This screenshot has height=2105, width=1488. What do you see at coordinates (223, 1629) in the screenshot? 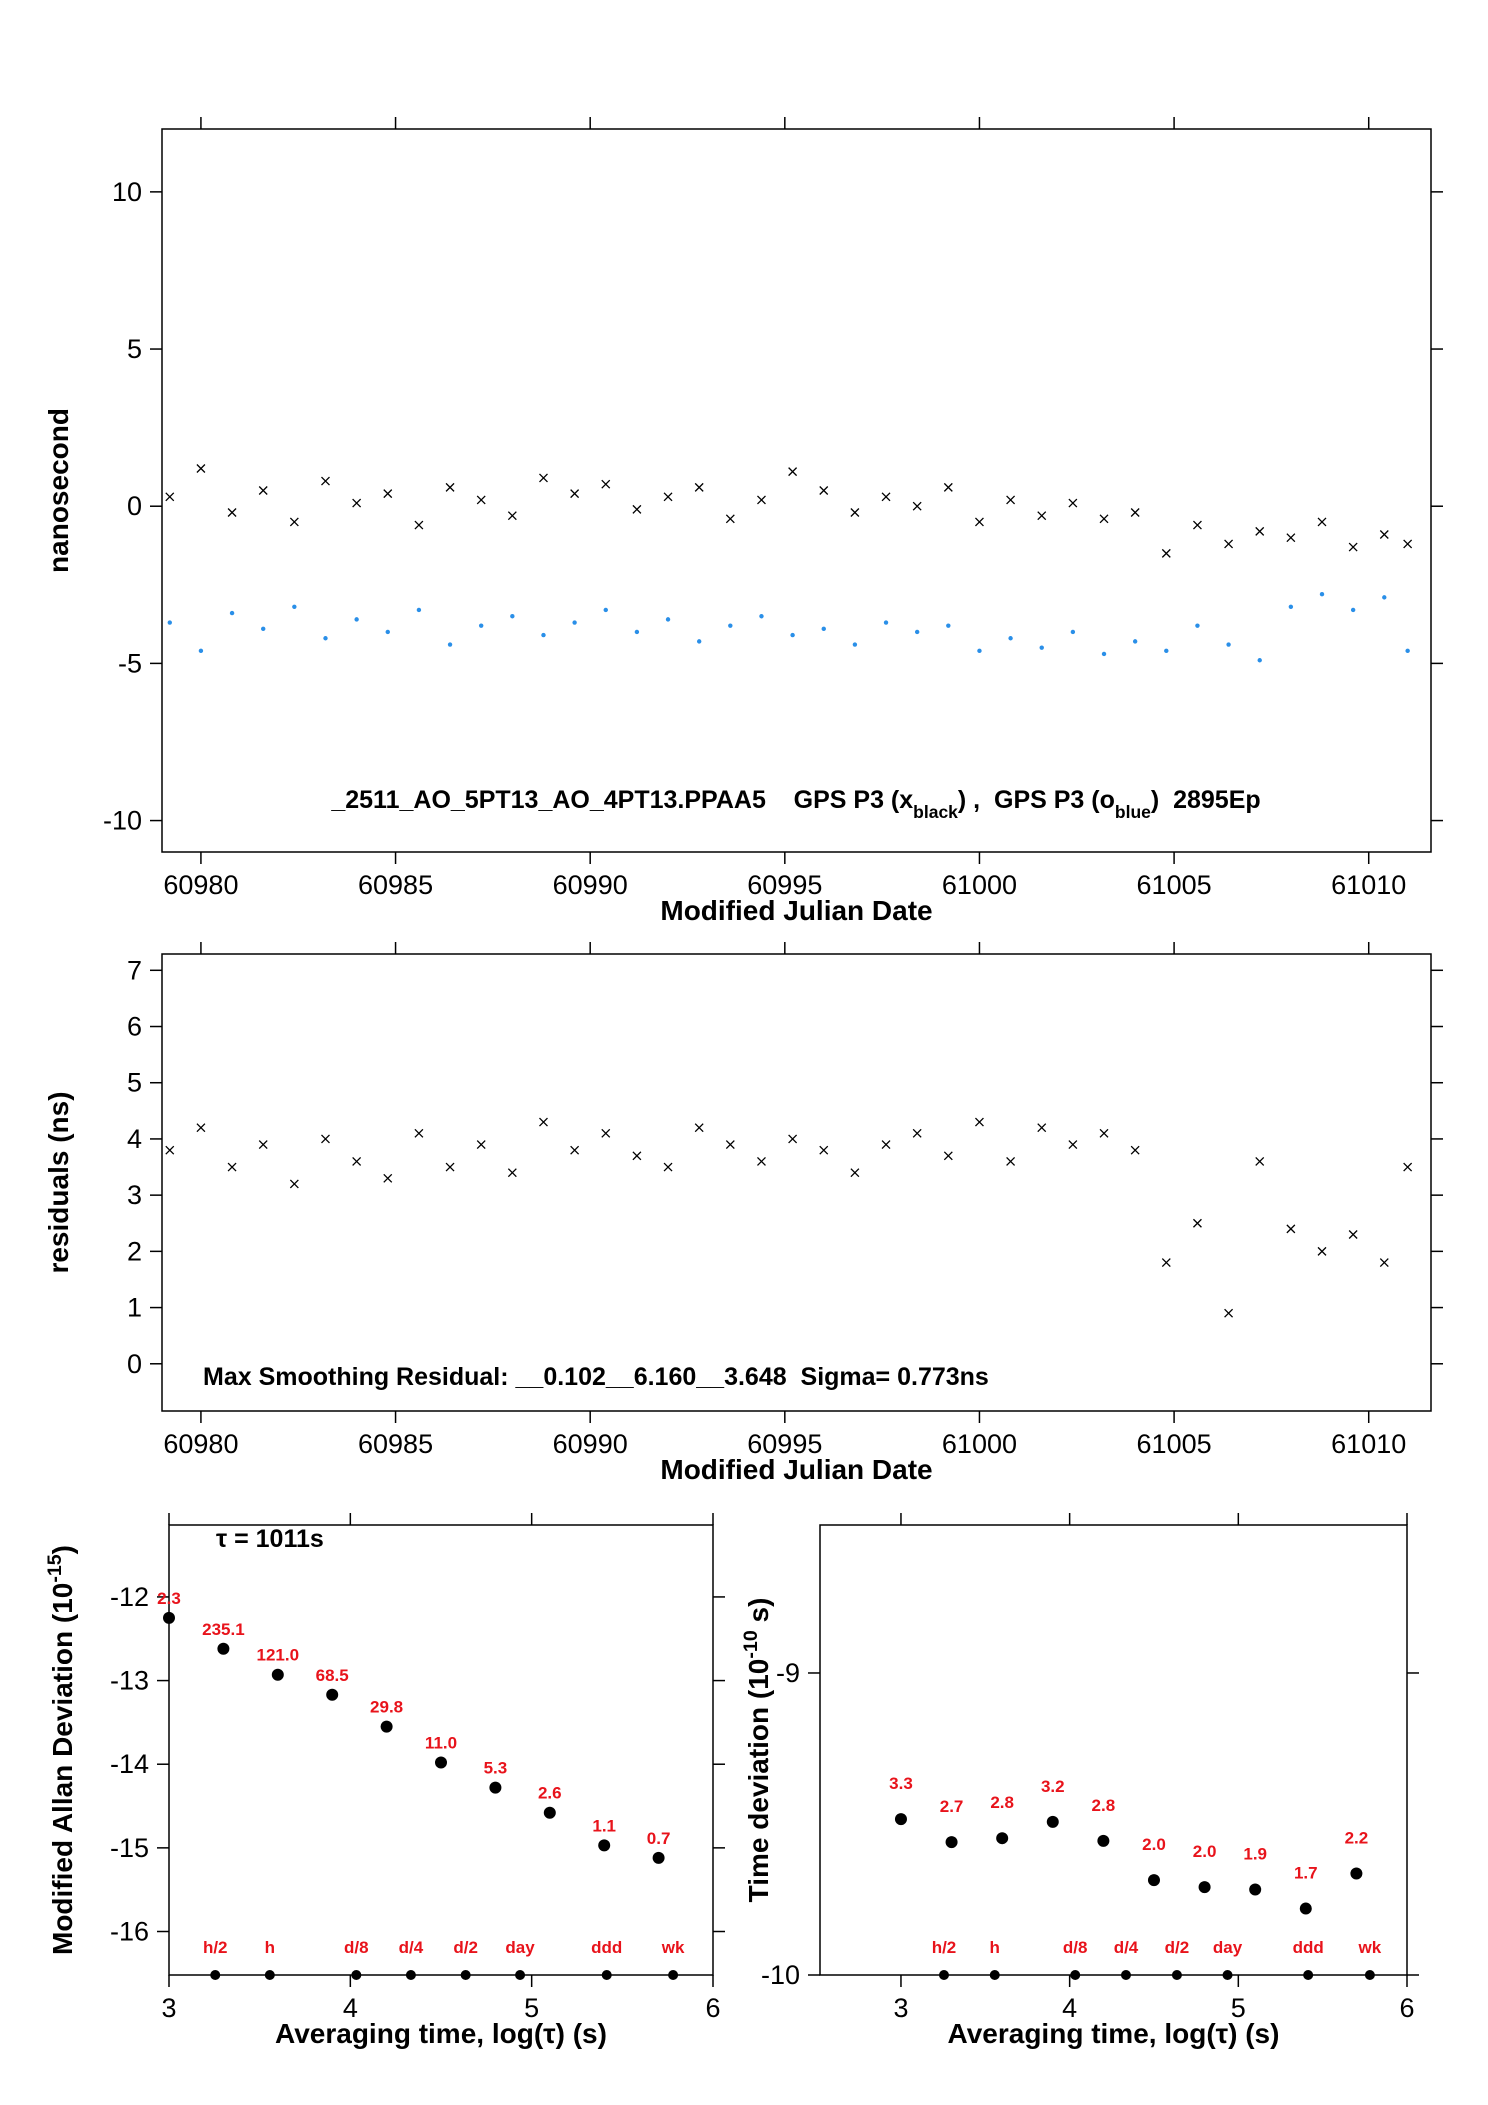
I see `point-label: 235.1` at bounding box center [223, 1629].